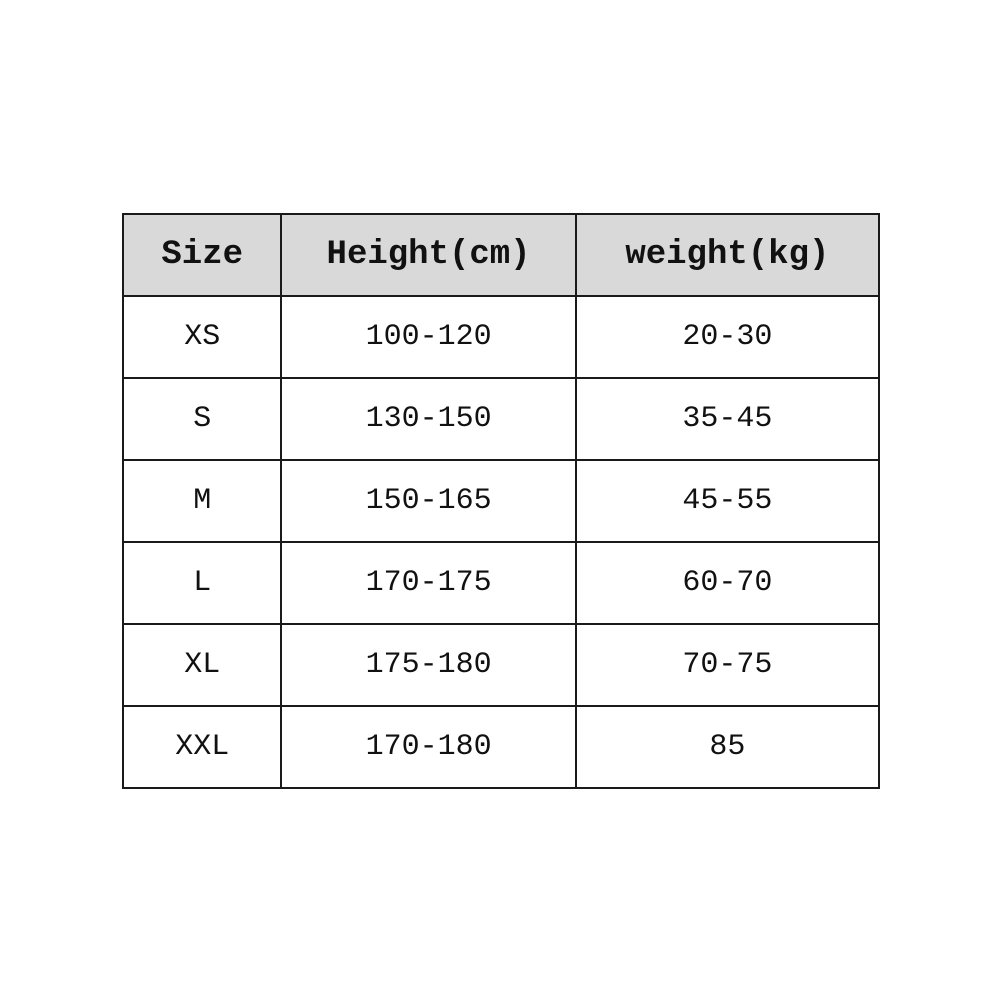  I want to click on height-cell: 100-120, so click(428, 337).